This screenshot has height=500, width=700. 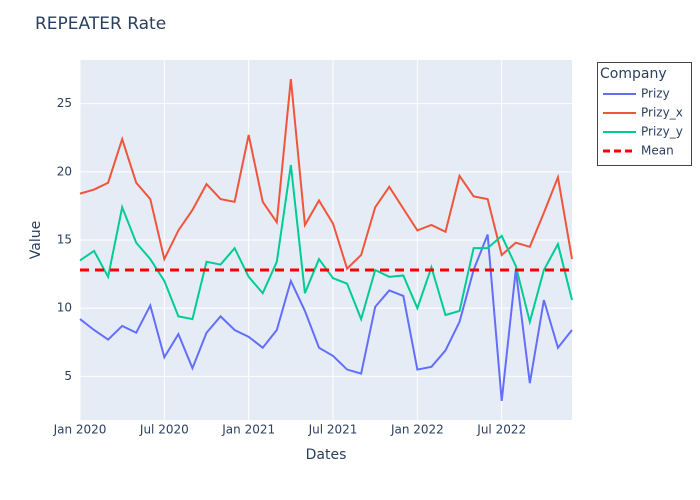 I want to click on x-tick-label: Jan 2021, so click(x=248, y=430).